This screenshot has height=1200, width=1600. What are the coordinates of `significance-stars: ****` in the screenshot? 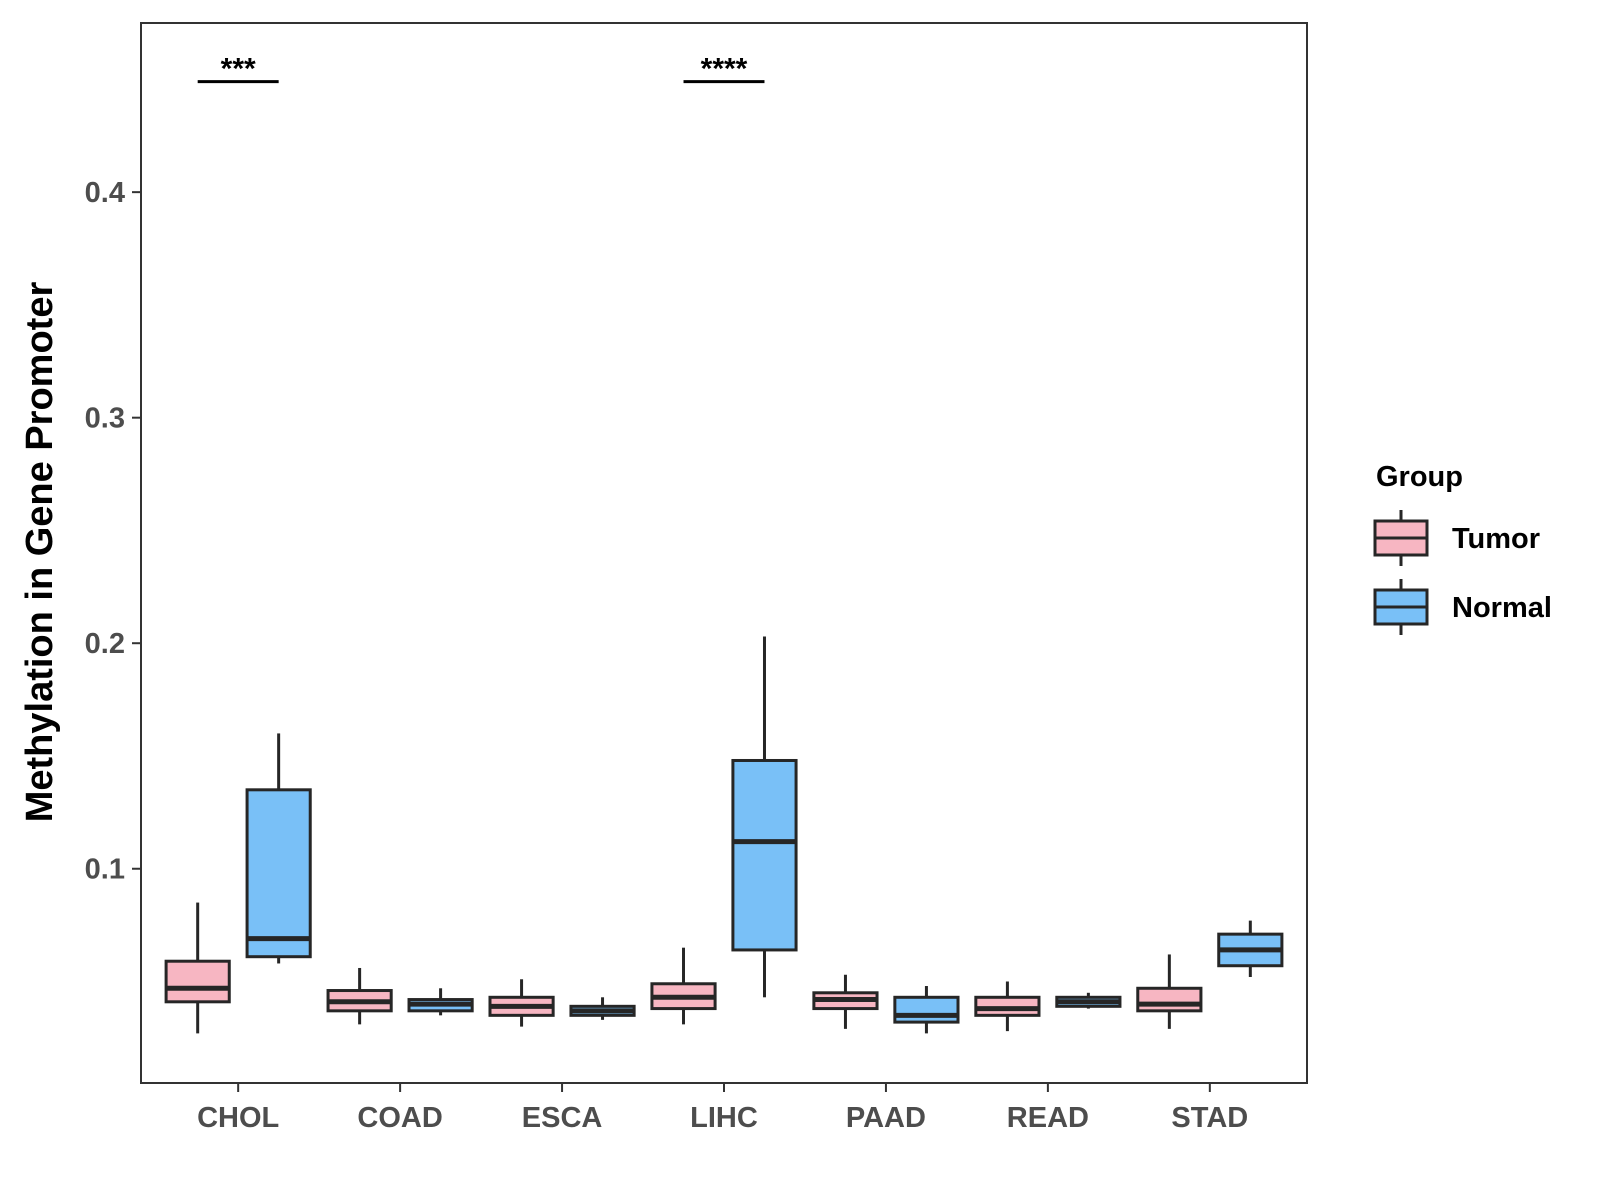 It's located at (724, 69).